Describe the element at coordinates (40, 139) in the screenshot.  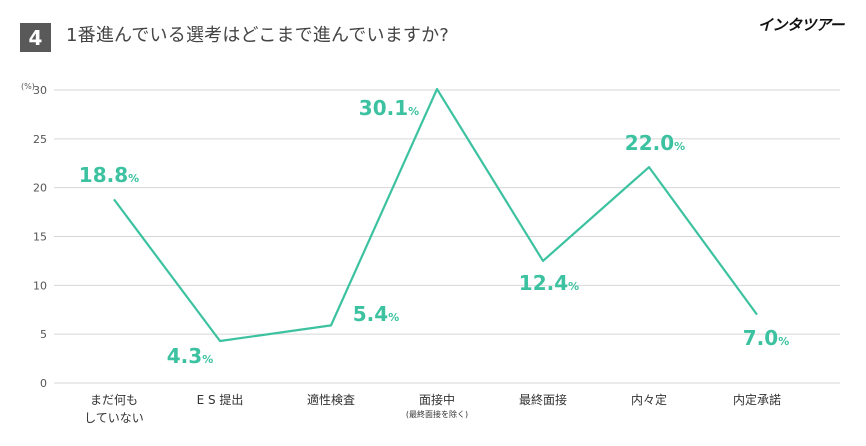
I see `y-tick-label: 25` at that location.